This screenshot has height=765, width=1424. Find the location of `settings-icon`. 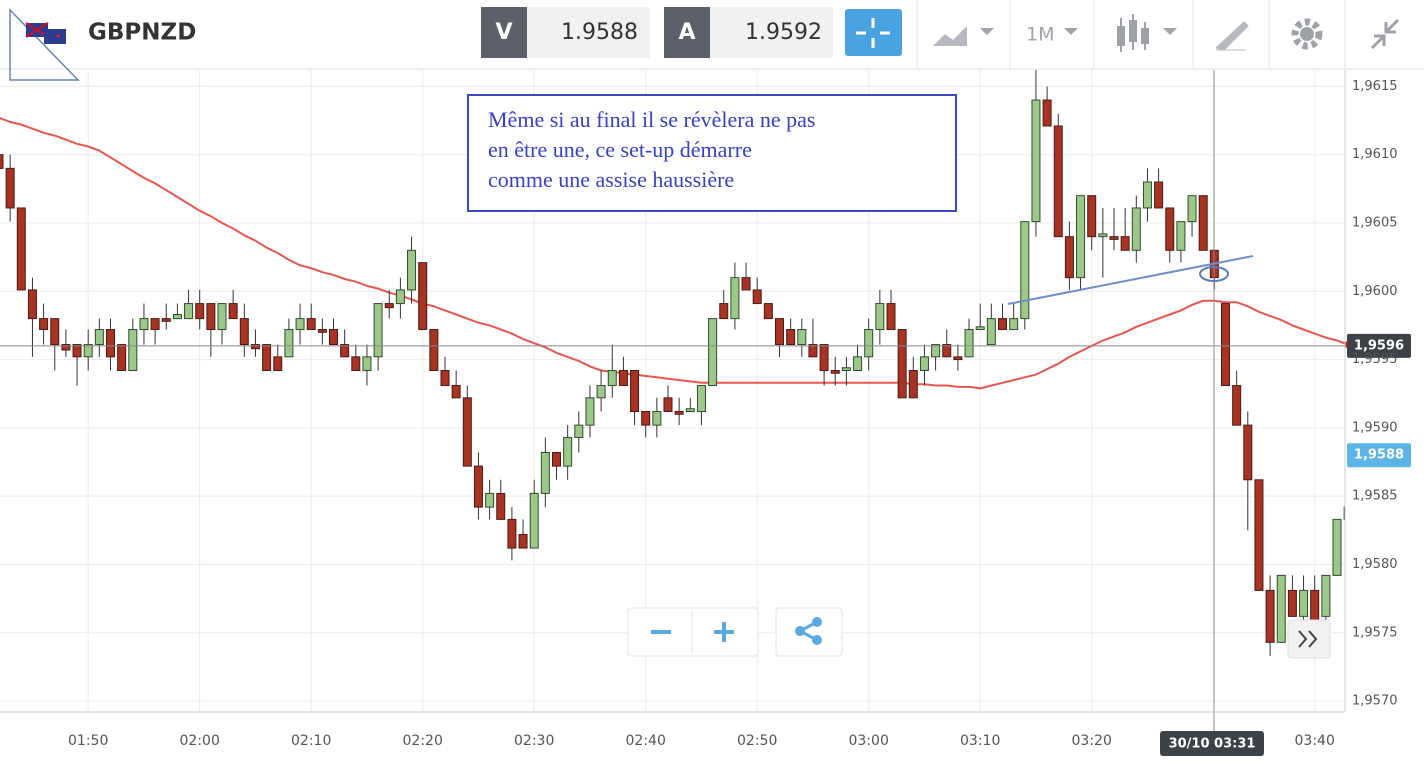

settings-icon is located at coordinates (1307, 34).